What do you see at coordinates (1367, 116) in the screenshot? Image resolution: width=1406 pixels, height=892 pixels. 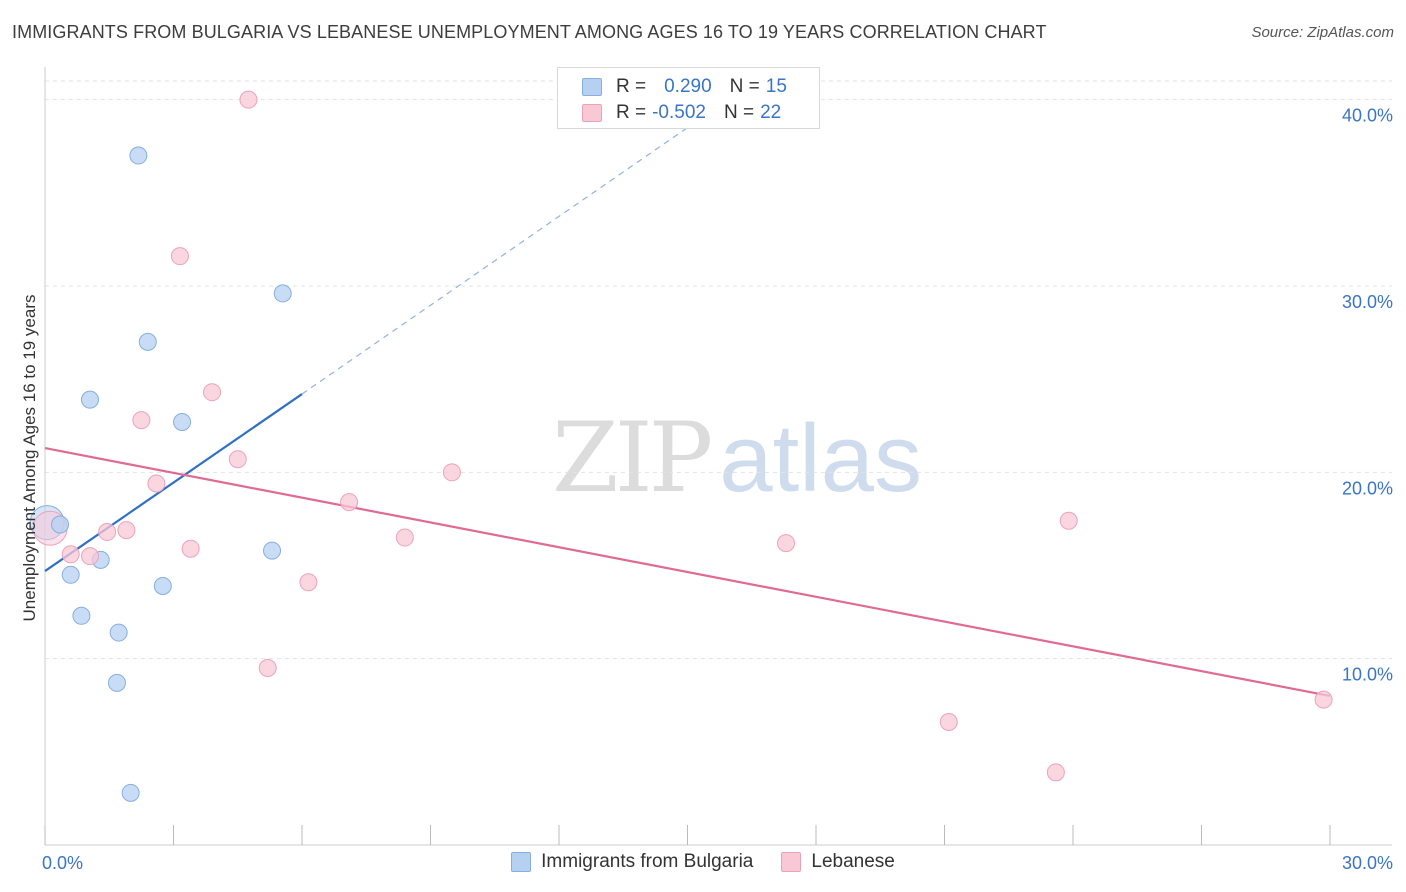 I see `y-tick-label: 40.0%` at bounding box center [1367, 116].